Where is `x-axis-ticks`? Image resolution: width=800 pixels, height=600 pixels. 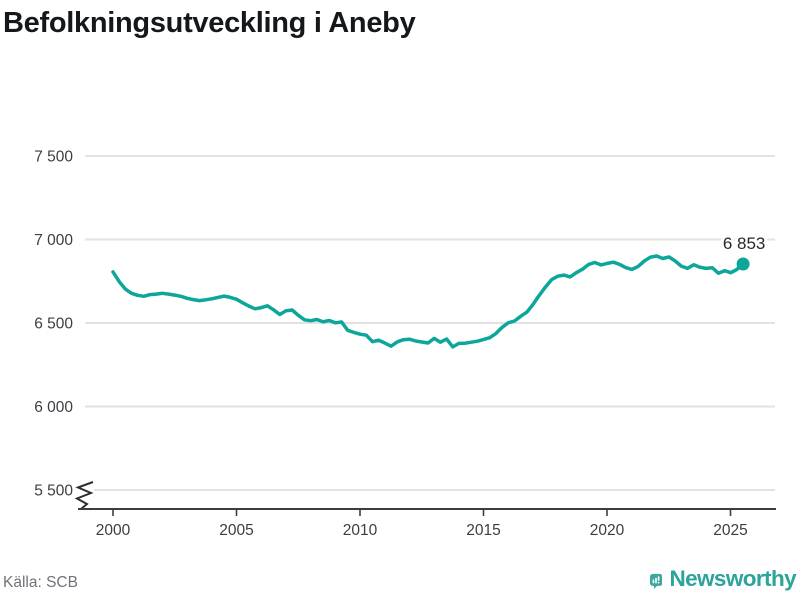 x-axis-ticks is located at coordinates (422, 512).